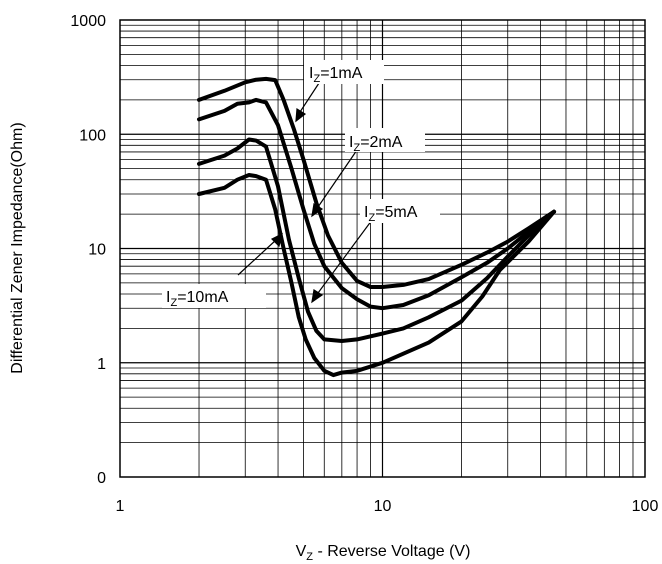  I want to click on series-label-1ma: IZ=1mA, so click(336, 75).